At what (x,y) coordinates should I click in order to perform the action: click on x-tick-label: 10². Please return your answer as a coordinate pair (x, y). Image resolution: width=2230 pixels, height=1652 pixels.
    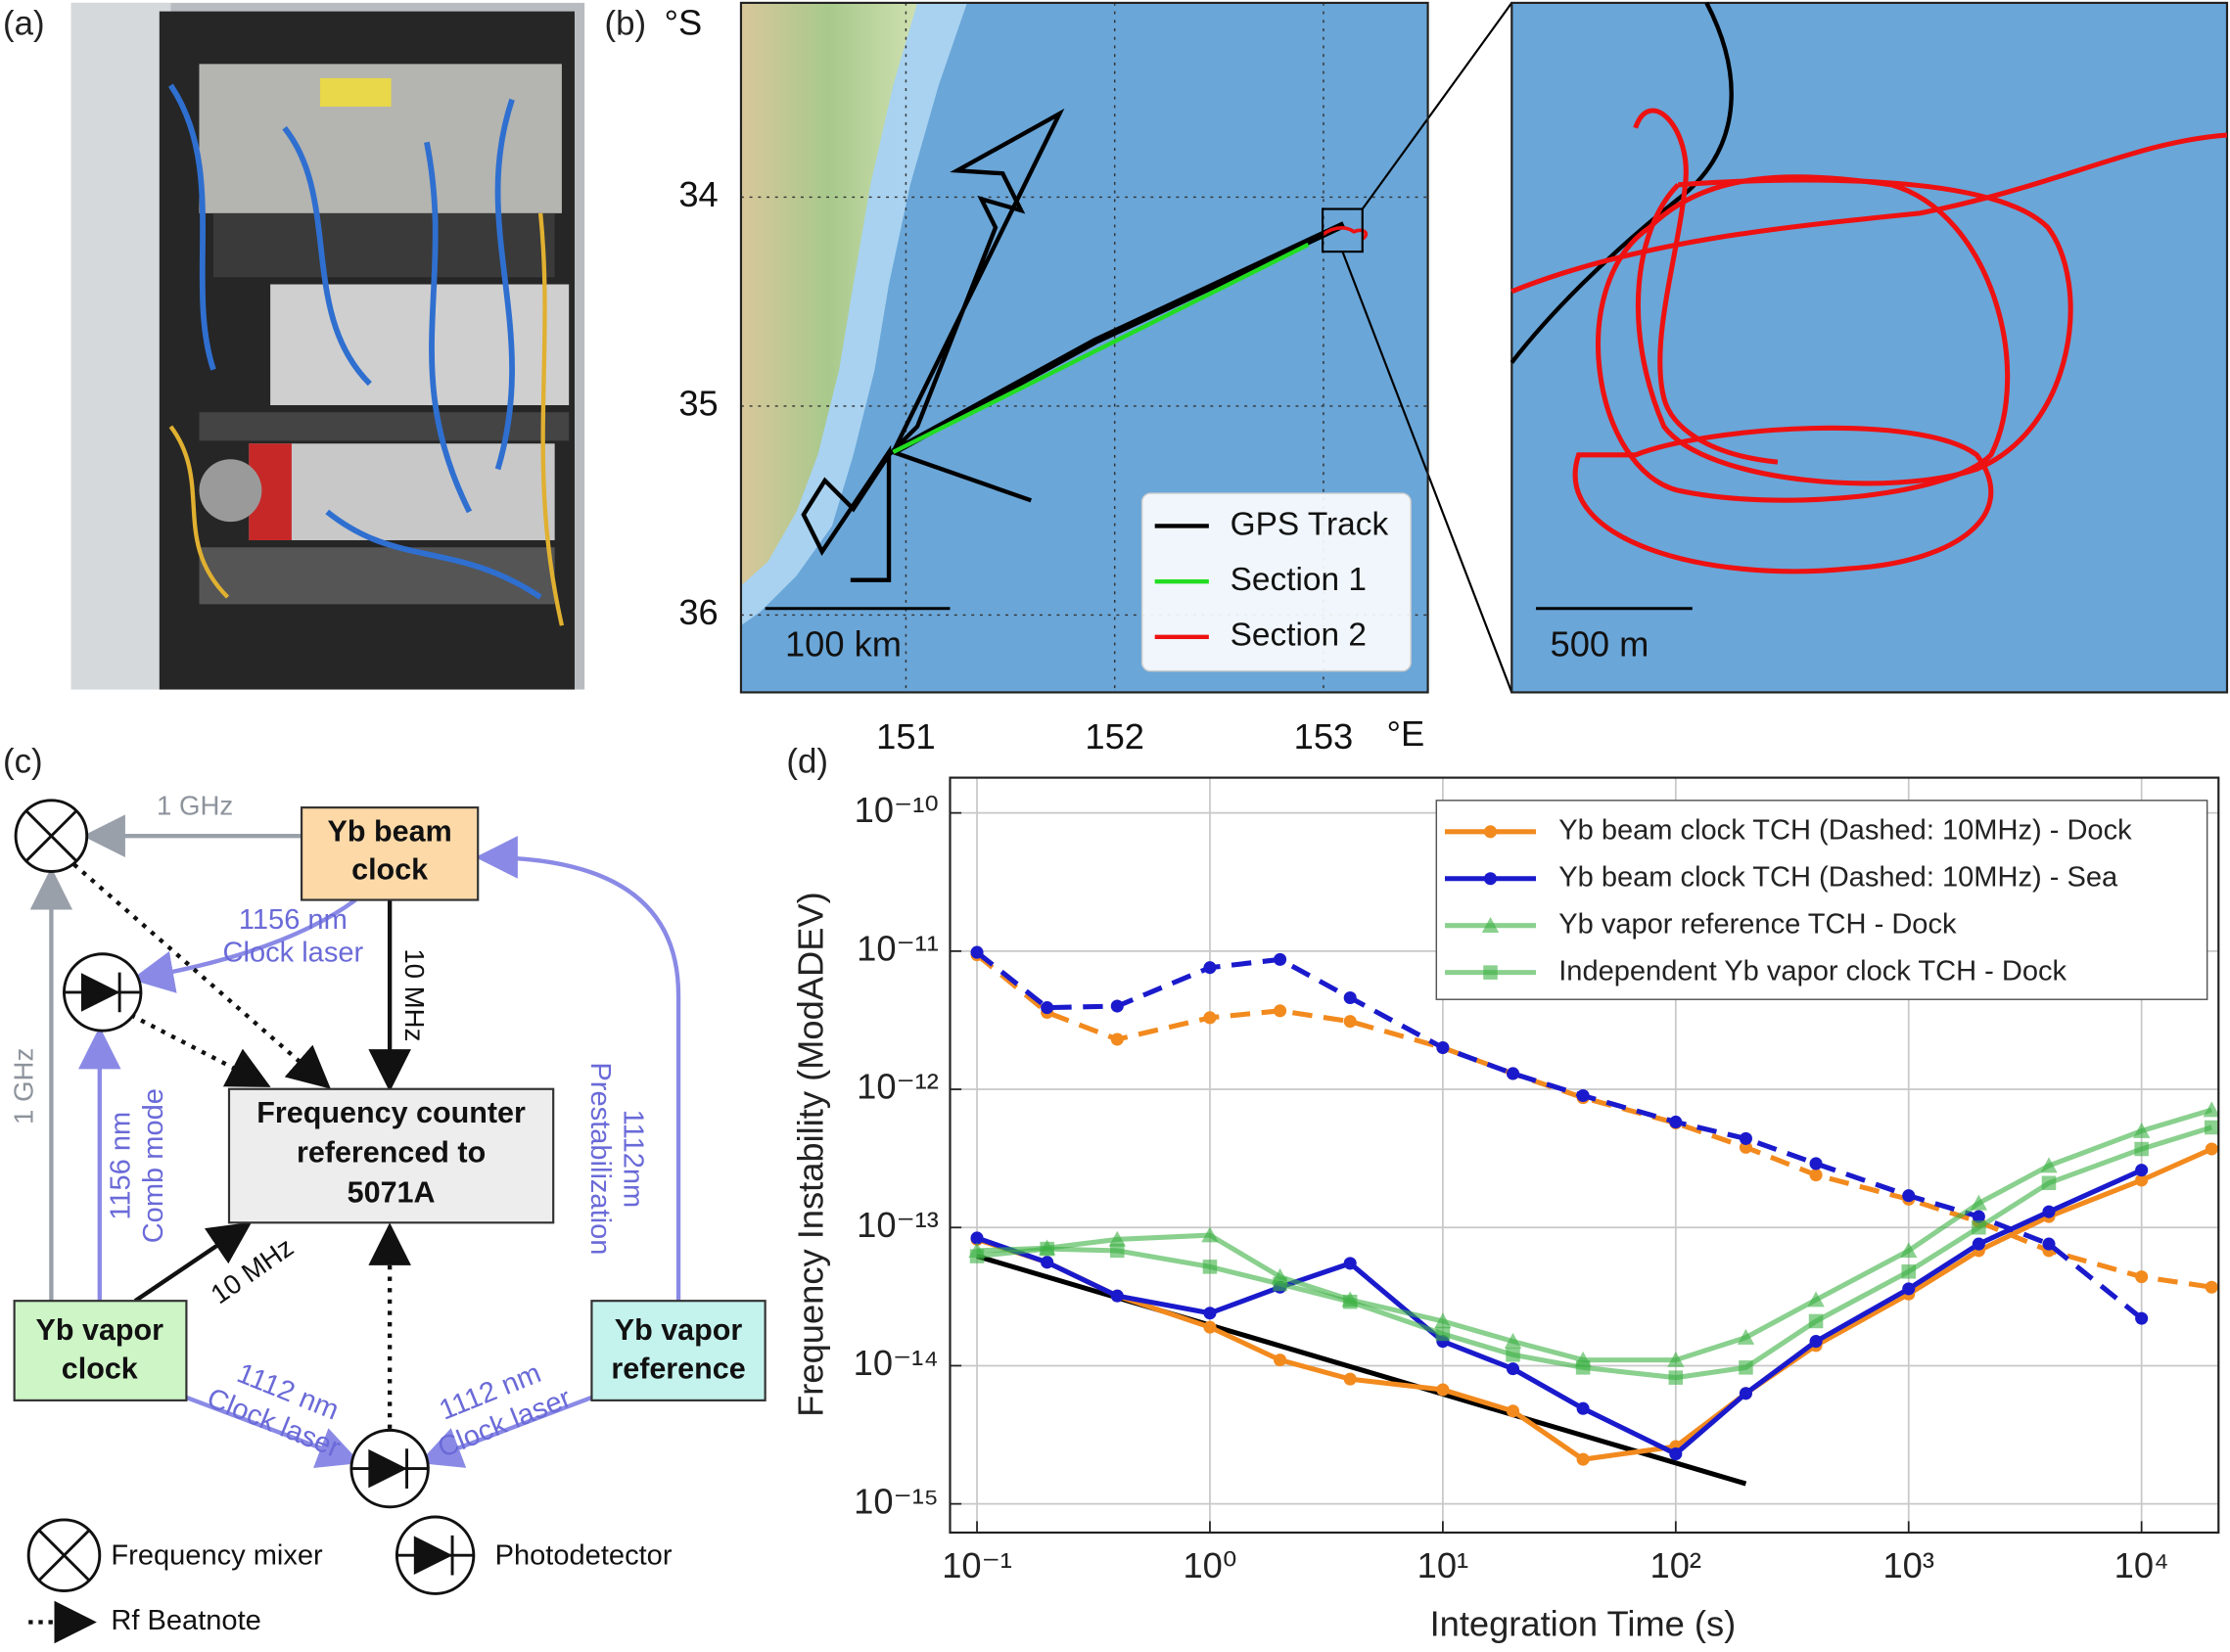
    Looking at the image, I should click on (1675, 1565).